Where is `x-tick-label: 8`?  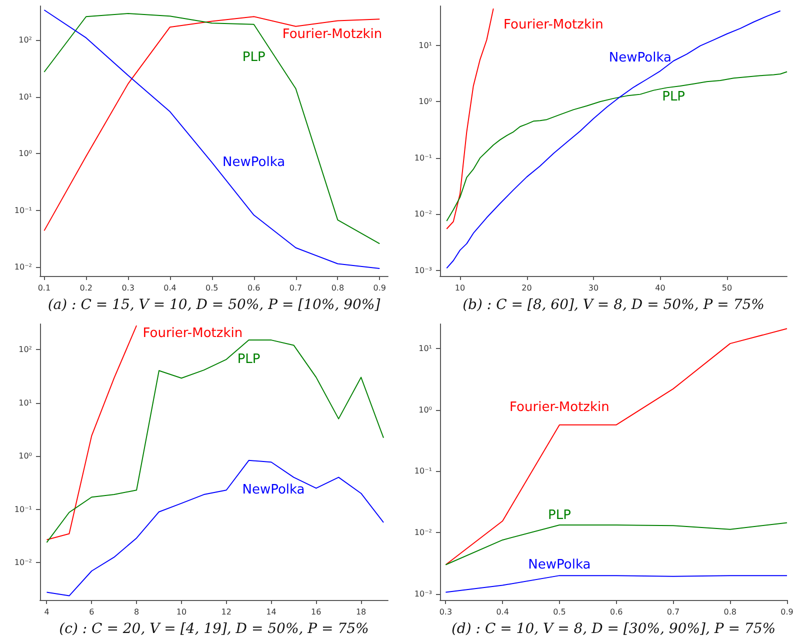 x-tick-label: 8 is located at coordinates (137, 612).